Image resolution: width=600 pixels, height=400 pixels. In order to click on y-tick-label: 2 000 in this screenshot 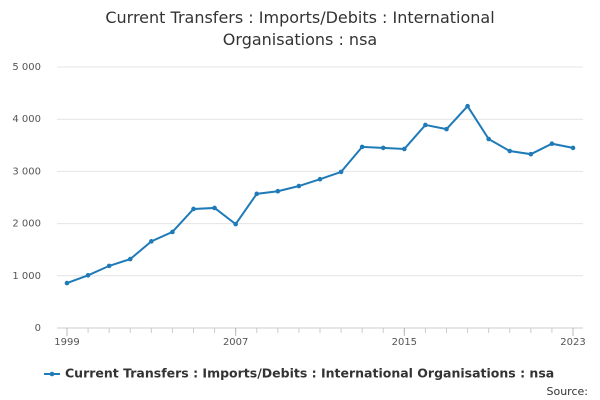, I will do `click(26, 224)`.